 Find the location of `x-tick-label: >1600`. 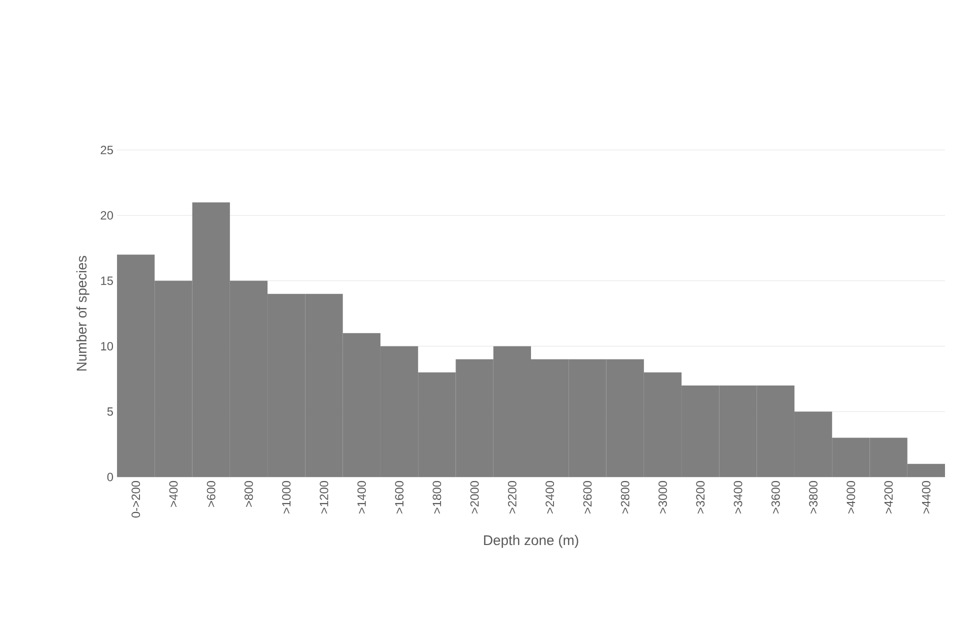

x-tick-label: >1600 is located at coordinates (399, 497).